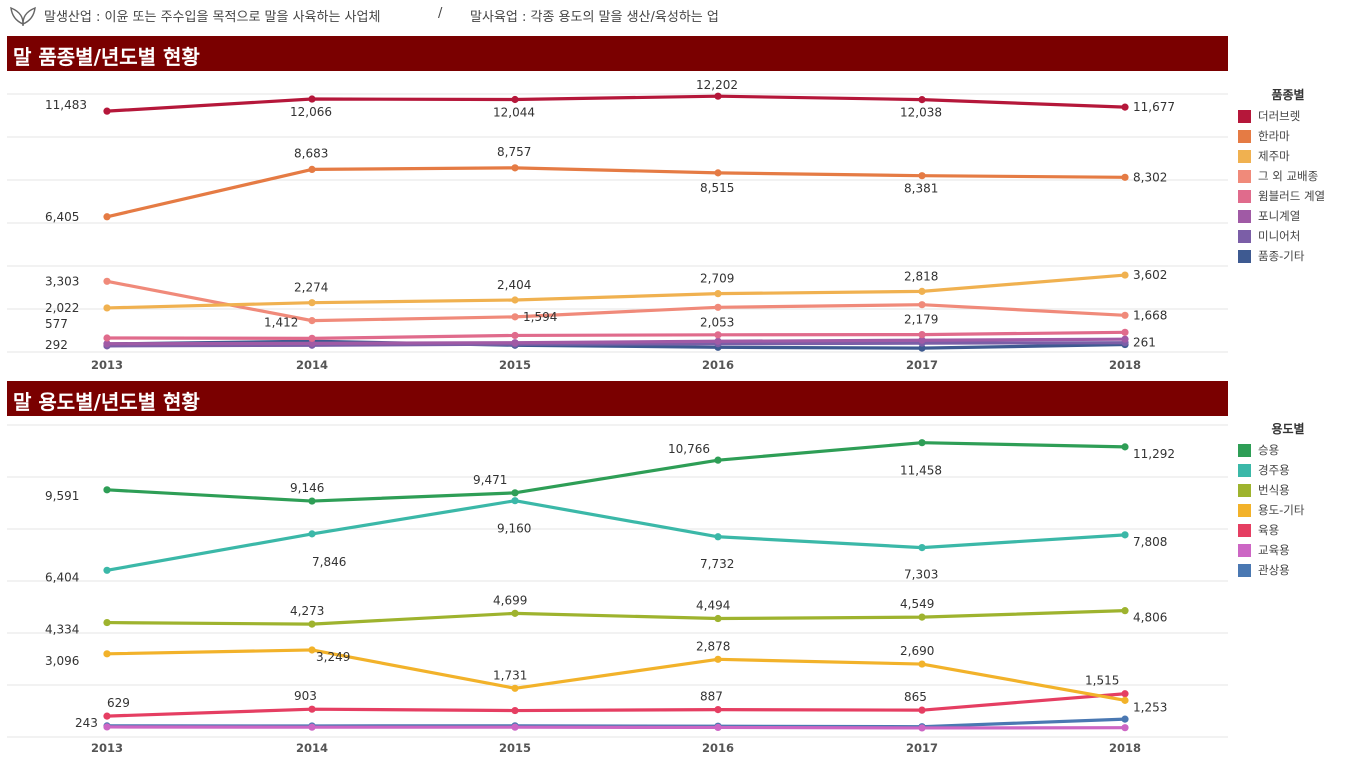 This screenshot has height=760, width=1360. What do you see at coordinates (1298, 470) in the screenshot?
I see `legend-item: 경주용` at bounding box center [1298, 470].